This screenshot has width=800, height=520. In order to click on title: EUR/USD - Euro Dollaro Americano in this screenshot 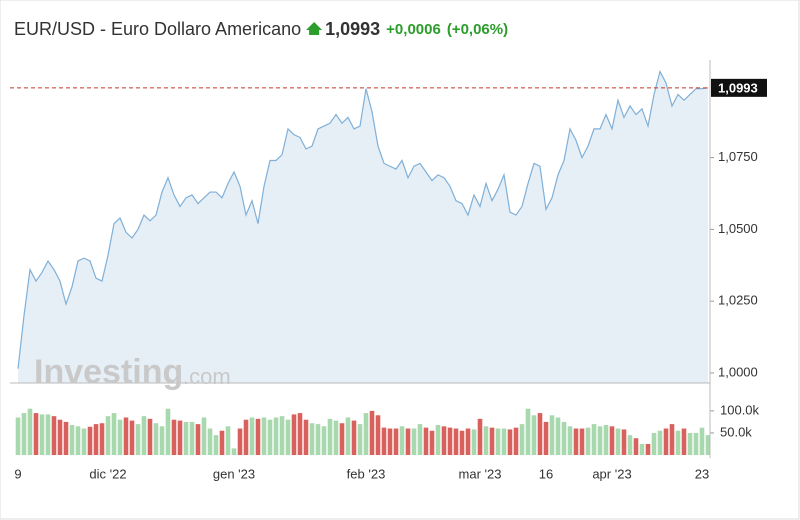, I will do `click(157, 29)`.